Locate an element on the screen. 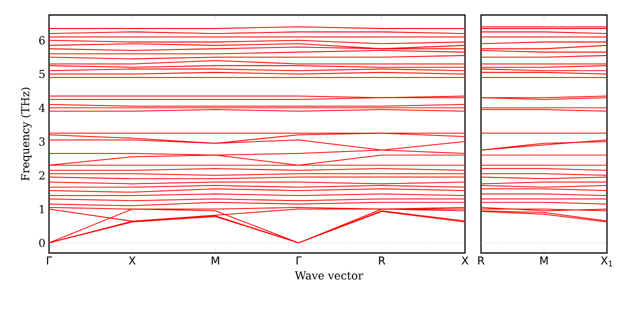 This screenshot has height=310, width=631. x-tick-label: X$_{1}$ is located at coordinates (606, 261).